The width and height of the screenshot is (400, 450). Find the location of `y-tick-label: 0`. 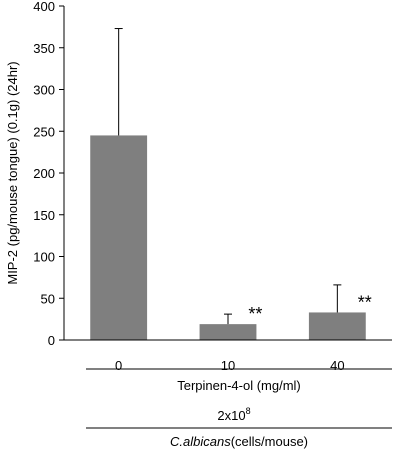

y-tick-label: 0 is located at coordinates (51, 340).